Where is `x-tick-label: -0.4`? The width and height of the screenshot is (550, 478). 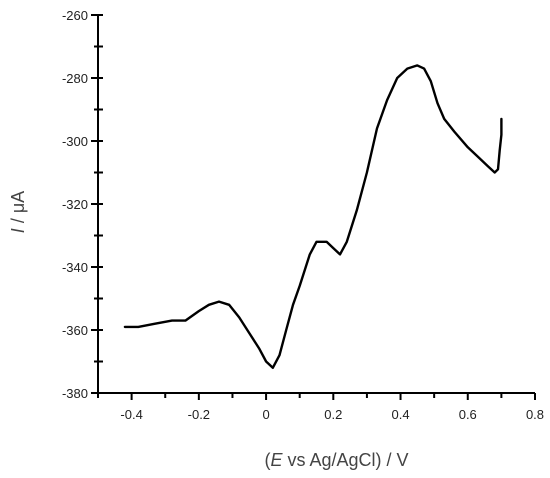 x-tick-label: -0.4 is located at coordinates (131, 414).